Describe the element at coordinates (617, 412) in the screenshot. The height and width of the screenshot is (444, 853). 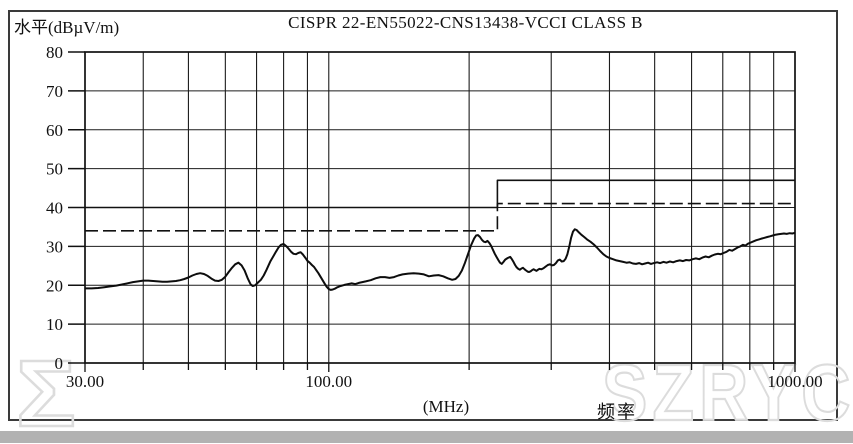
I see `x-axis-name-label: 频率` at that location.